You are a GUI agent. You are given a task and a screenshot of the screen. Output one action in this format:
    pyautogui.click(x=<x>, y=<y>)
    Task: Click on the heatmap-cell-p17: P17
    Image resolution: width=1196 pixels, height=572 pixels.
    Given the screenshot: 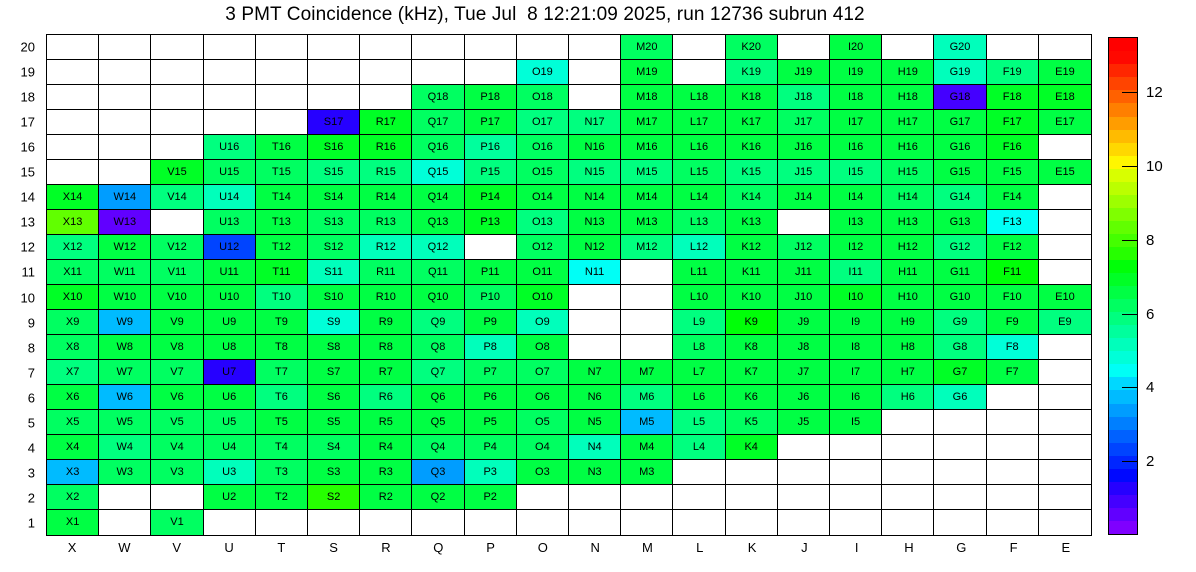 What is the action you would take?
    pyautogui.click(x=490, y=122)
    